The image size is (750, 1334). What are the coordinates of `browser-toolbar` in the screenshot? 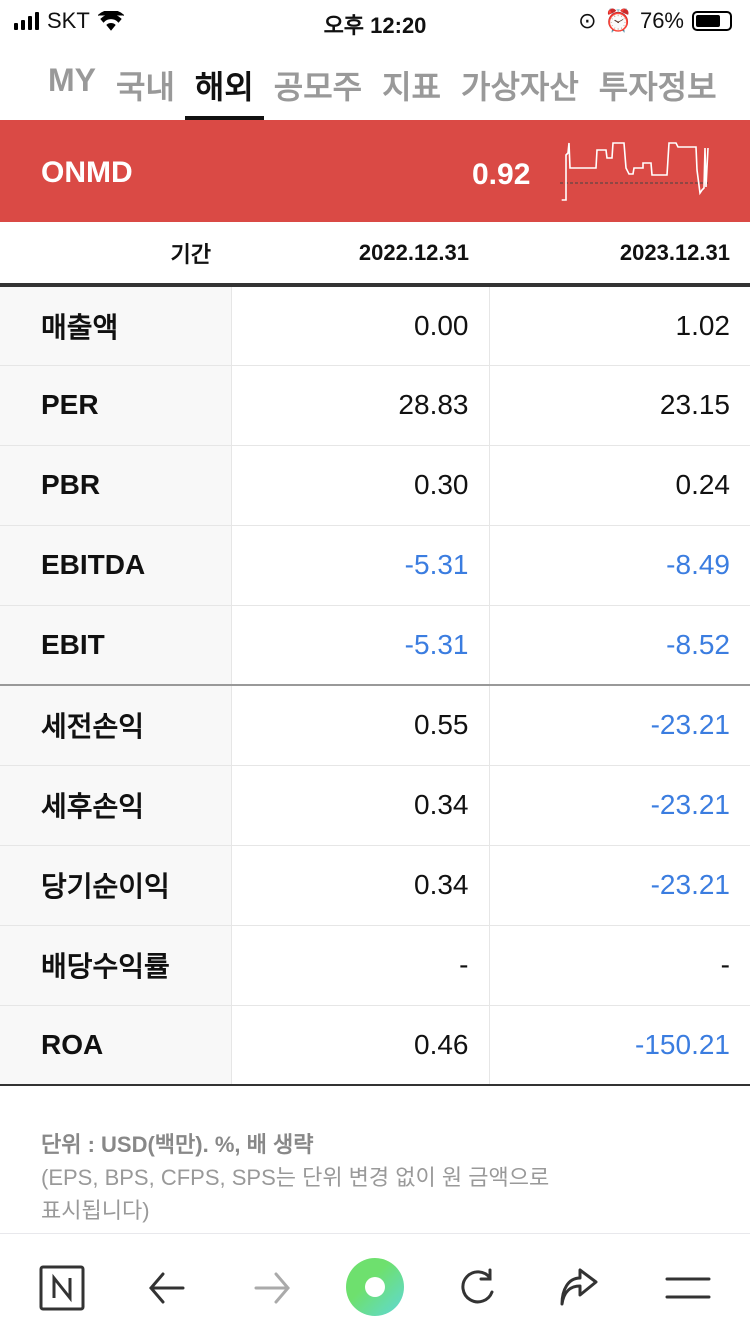 It's located at (375, 1283).